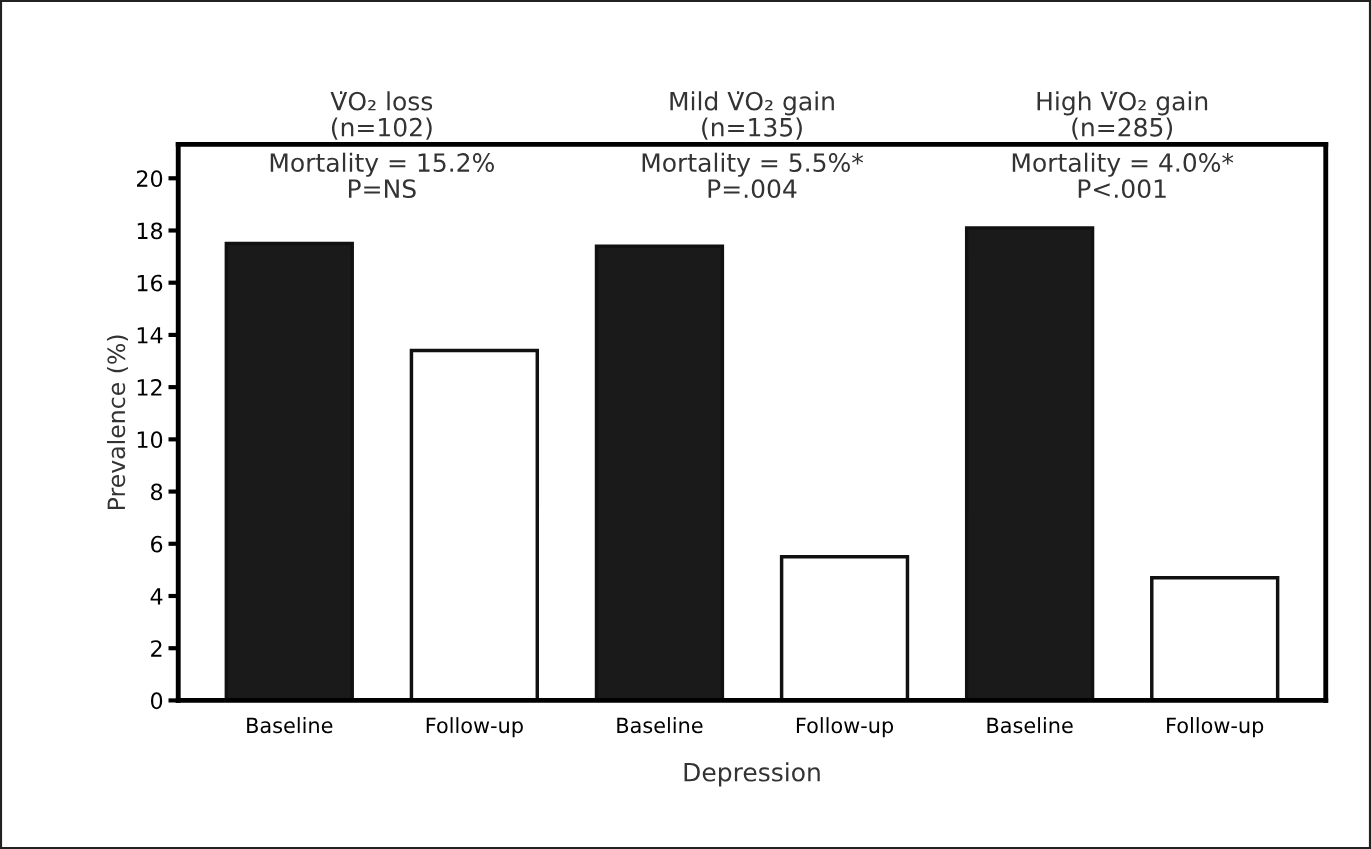 This screenshot has width=1371, height=849. I want to click on y-tick-label: 4, so click(156, 596).